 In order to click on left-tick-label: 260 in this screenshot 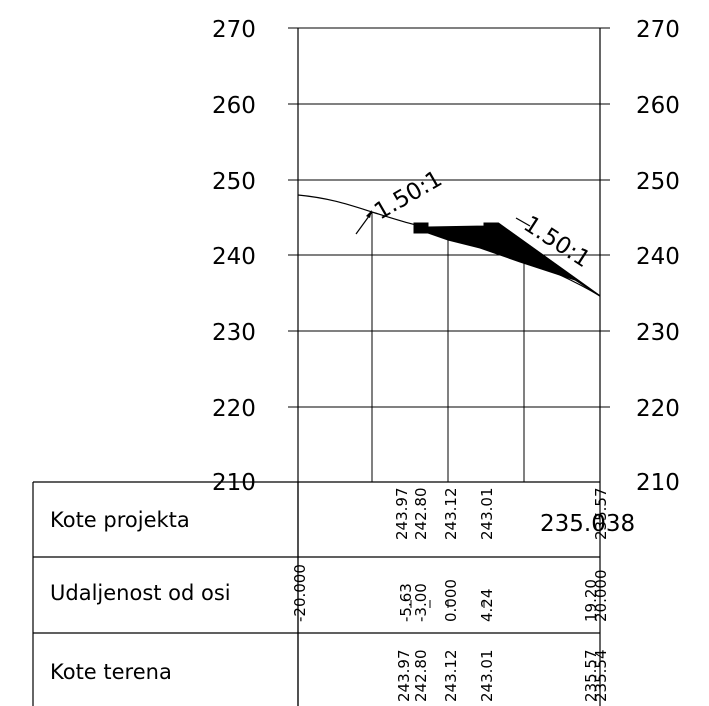, I will do `click(234, 106)`.